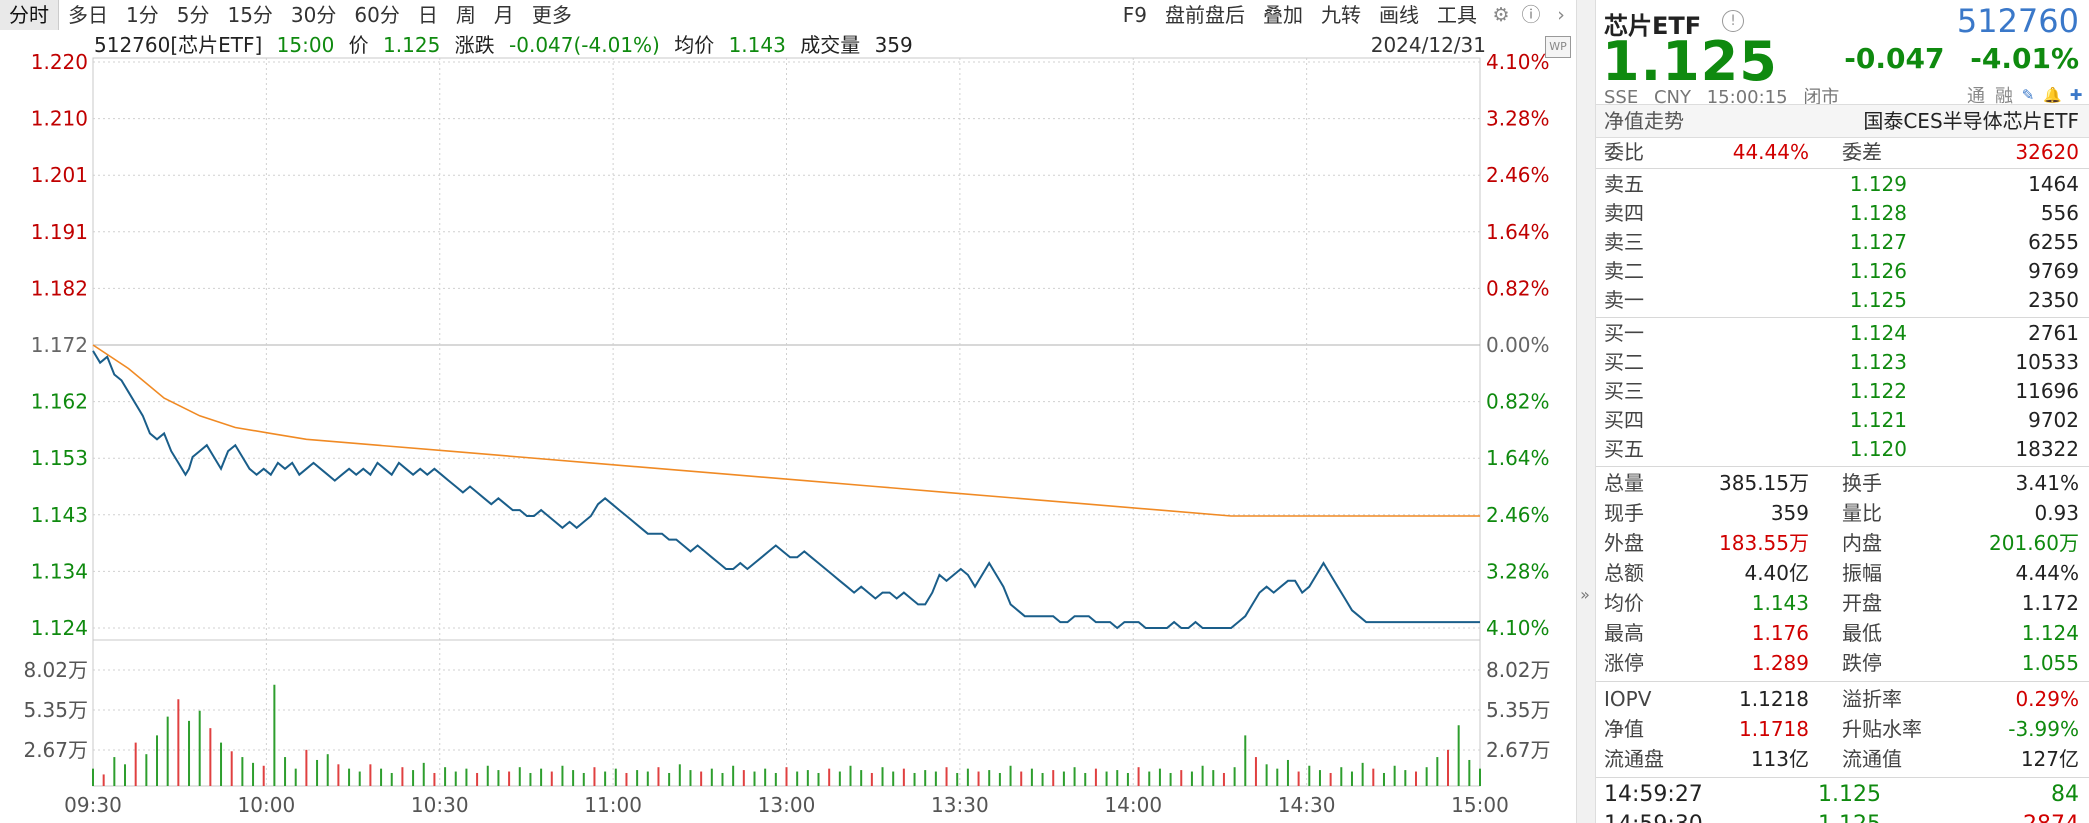  What do you see at coordinates (1842, 421) in the screenshot?
I see `bid-level-4: 买四 1.121 9702` at bounding box center [1842, 421].